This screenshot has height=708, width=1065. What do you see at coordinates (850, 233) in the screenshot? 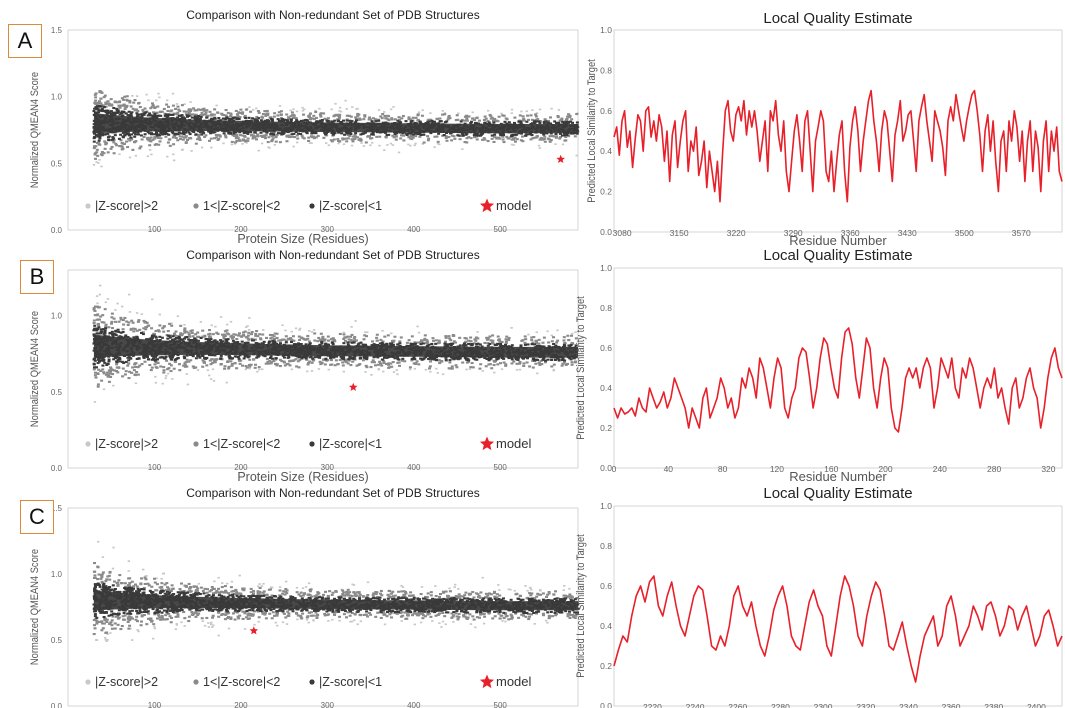
I see `line-xtick: 3360` at bounding box center [850, 233].